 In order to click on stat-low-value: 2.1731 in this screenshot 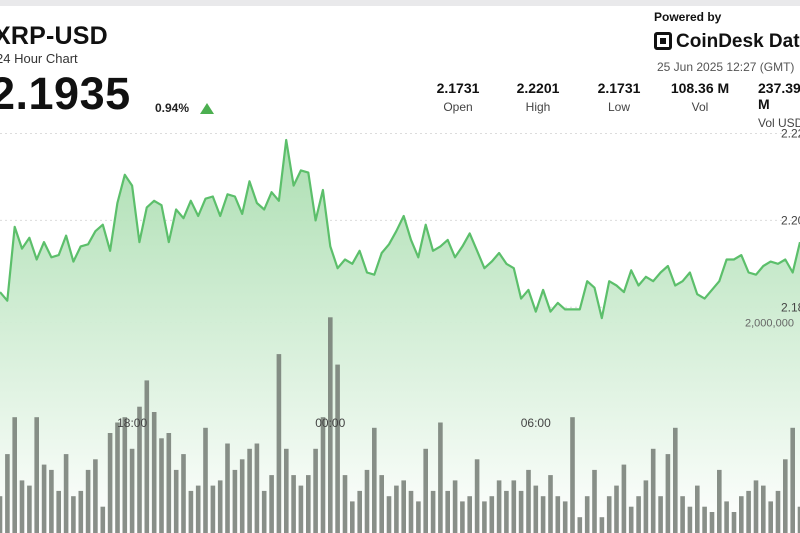, I will do `click(619, 88)`.